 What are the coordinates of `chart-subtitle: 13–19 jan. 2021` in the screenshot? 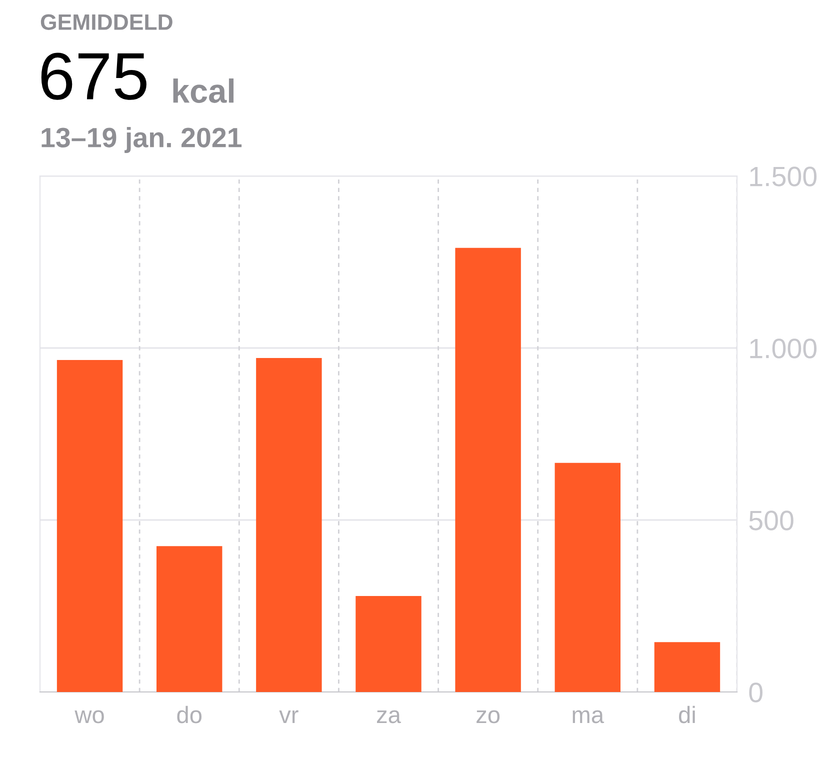 It's located at (142, 140).